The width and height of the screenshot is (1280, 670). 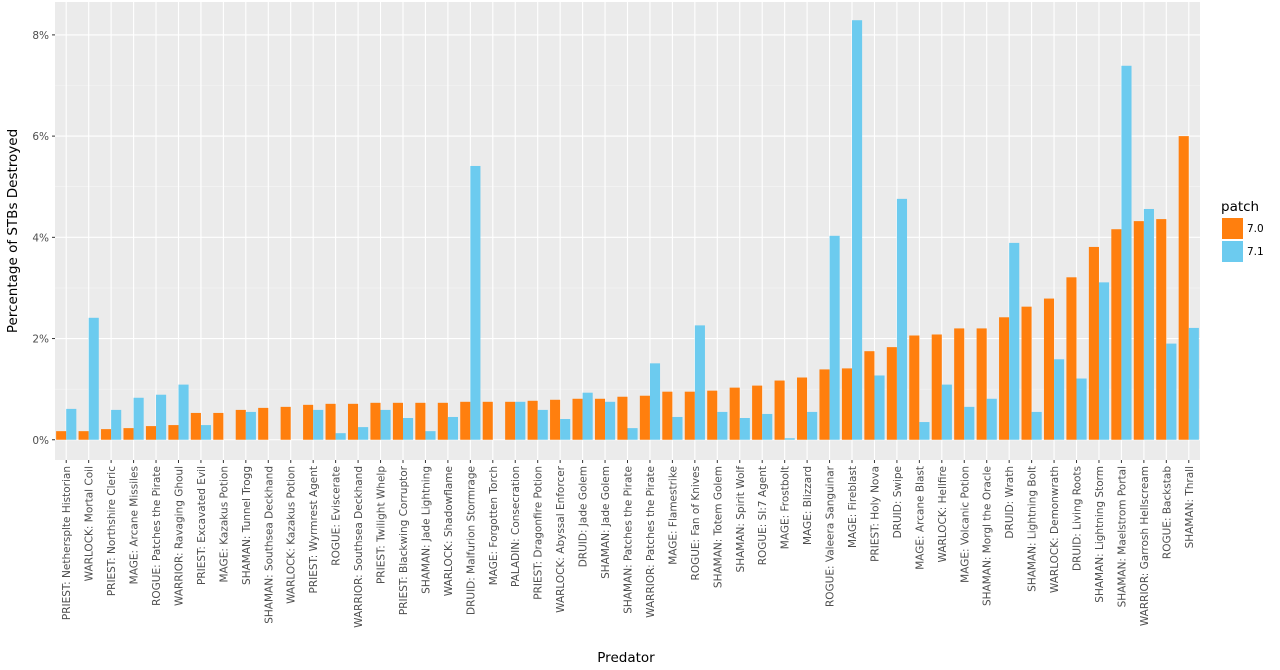 I want to click on x-tick-label: DRUID: Swipe, so click(x=898, y=502).